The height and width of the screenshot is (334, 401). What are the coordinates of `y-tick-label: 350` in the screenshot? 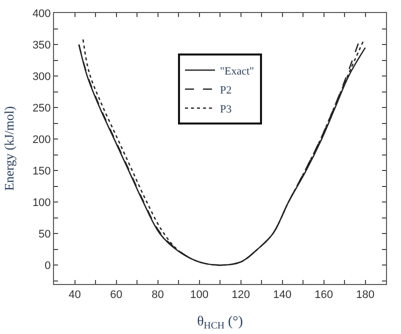 It's located at (41, 45).